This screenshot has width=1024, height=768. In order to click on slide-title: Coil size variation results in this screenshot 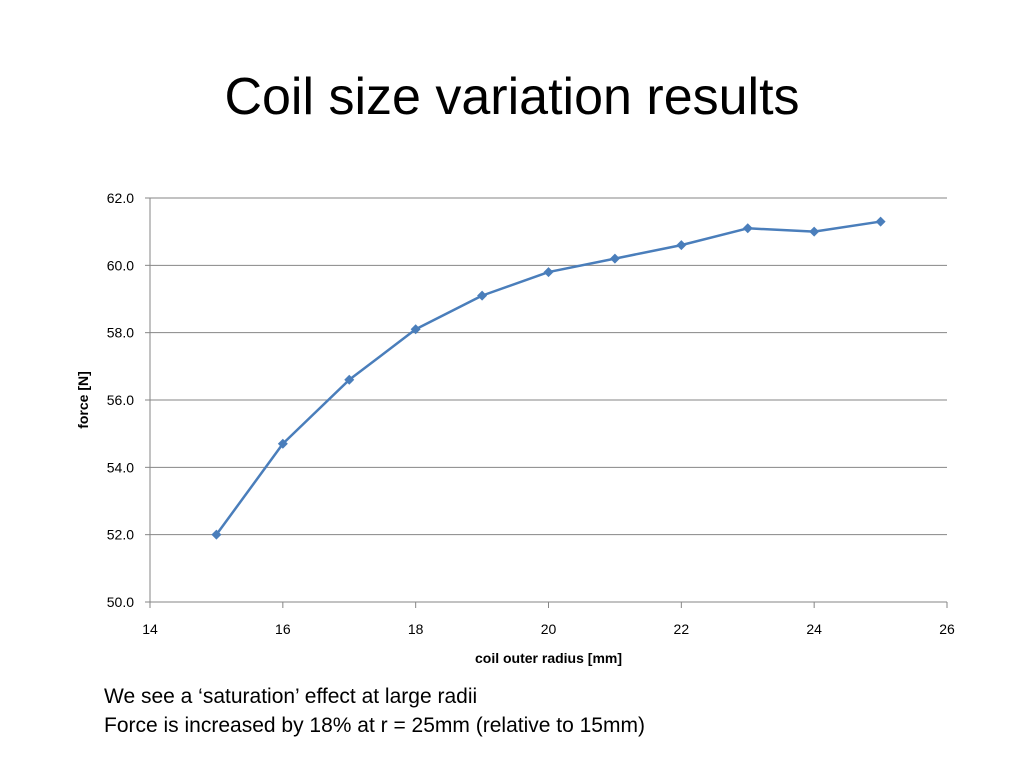, I will do `click(512, 97)`.